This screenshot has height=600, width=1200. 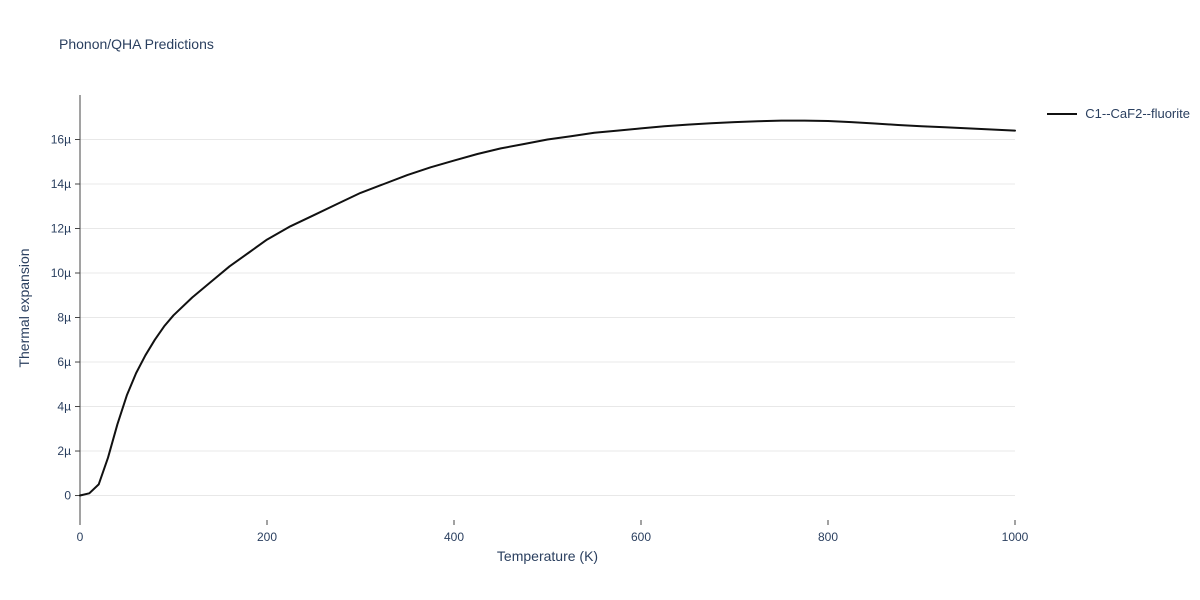 What do you see at coordinates (64, 362) in the screenshot?
I see `y-tick-label: 6µ` at bounding box center [64, 362].